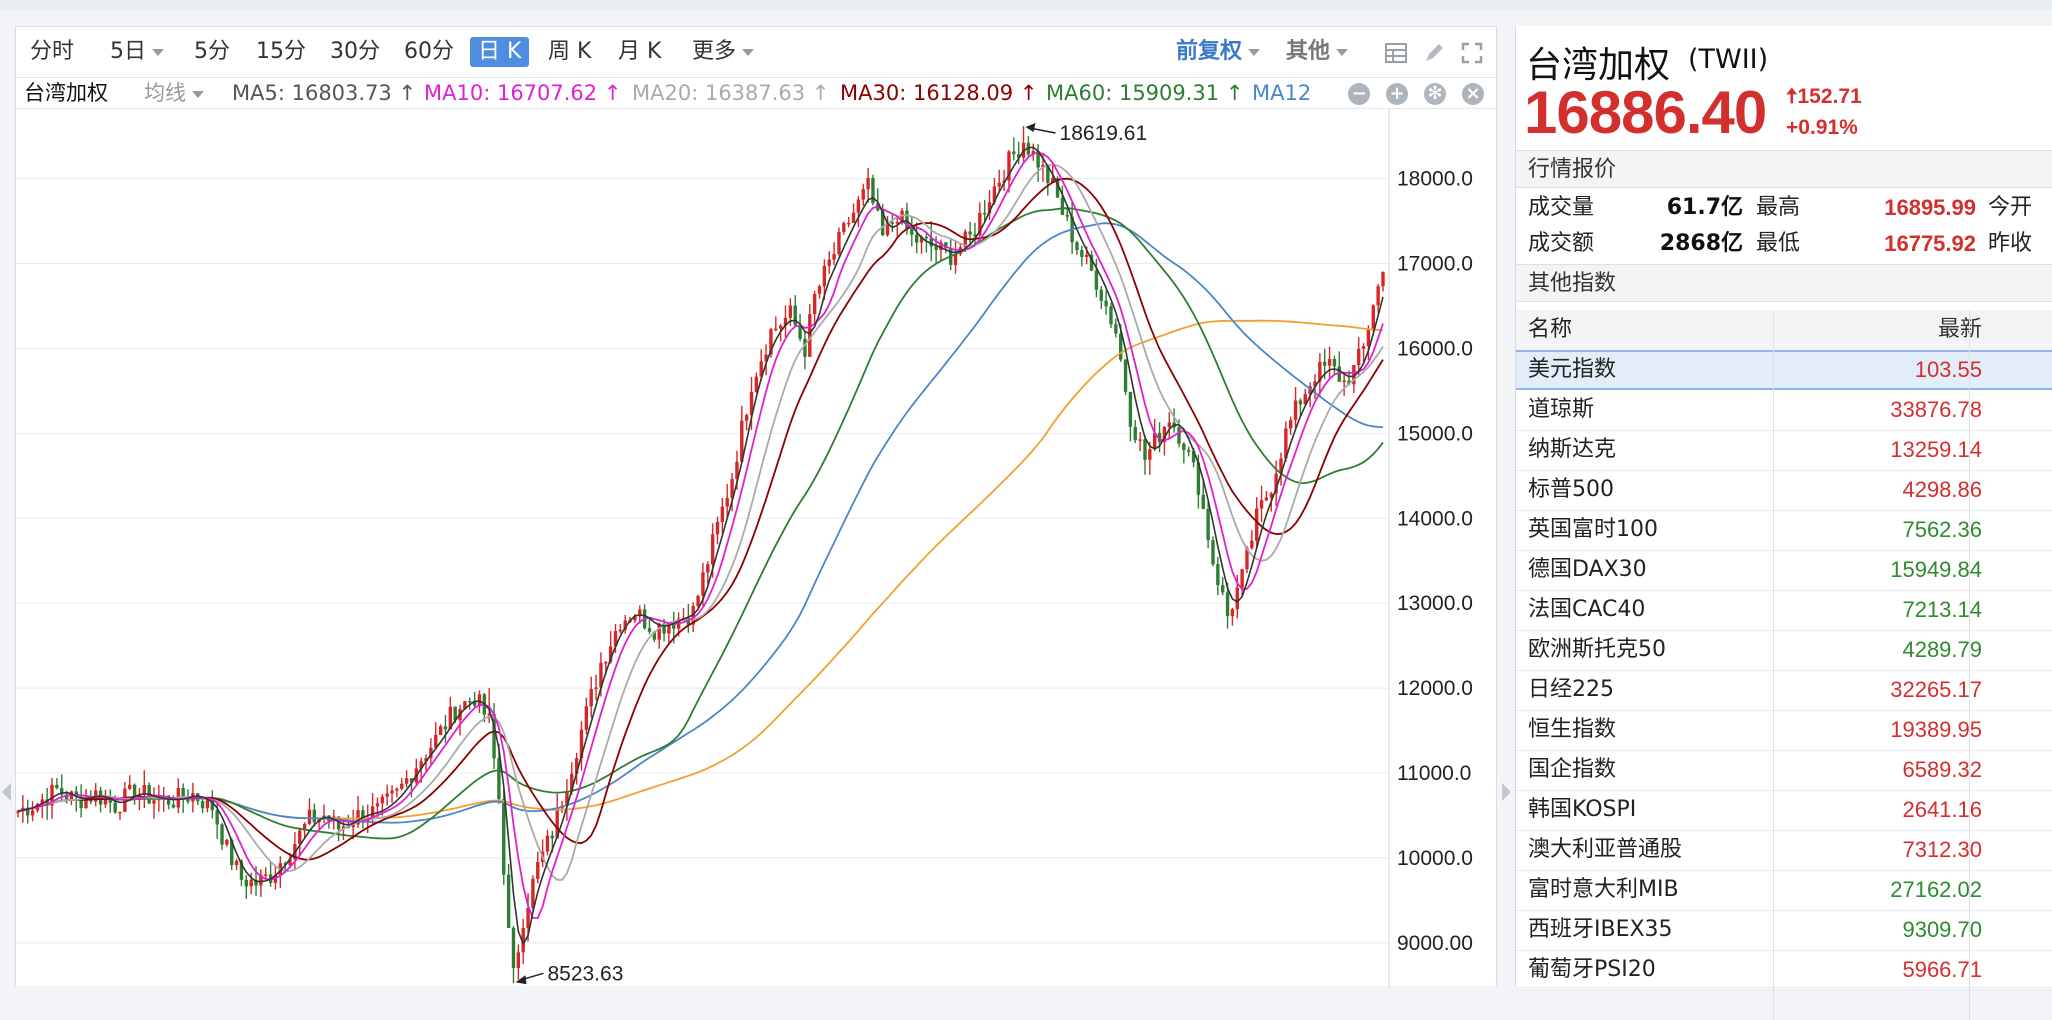 This screenshot has height=1020, width=2052. Describe the element at coordinates (2010, 207) in the screenshot. I see `open-label: 今开` at that location.